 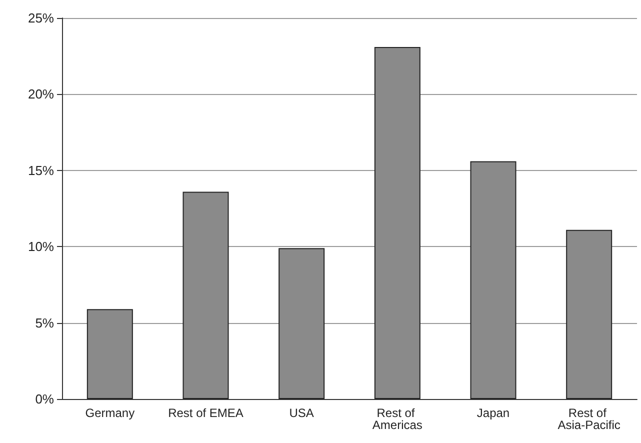 I want to click on y-tick-label: 0%, so click(x=44, y=399).